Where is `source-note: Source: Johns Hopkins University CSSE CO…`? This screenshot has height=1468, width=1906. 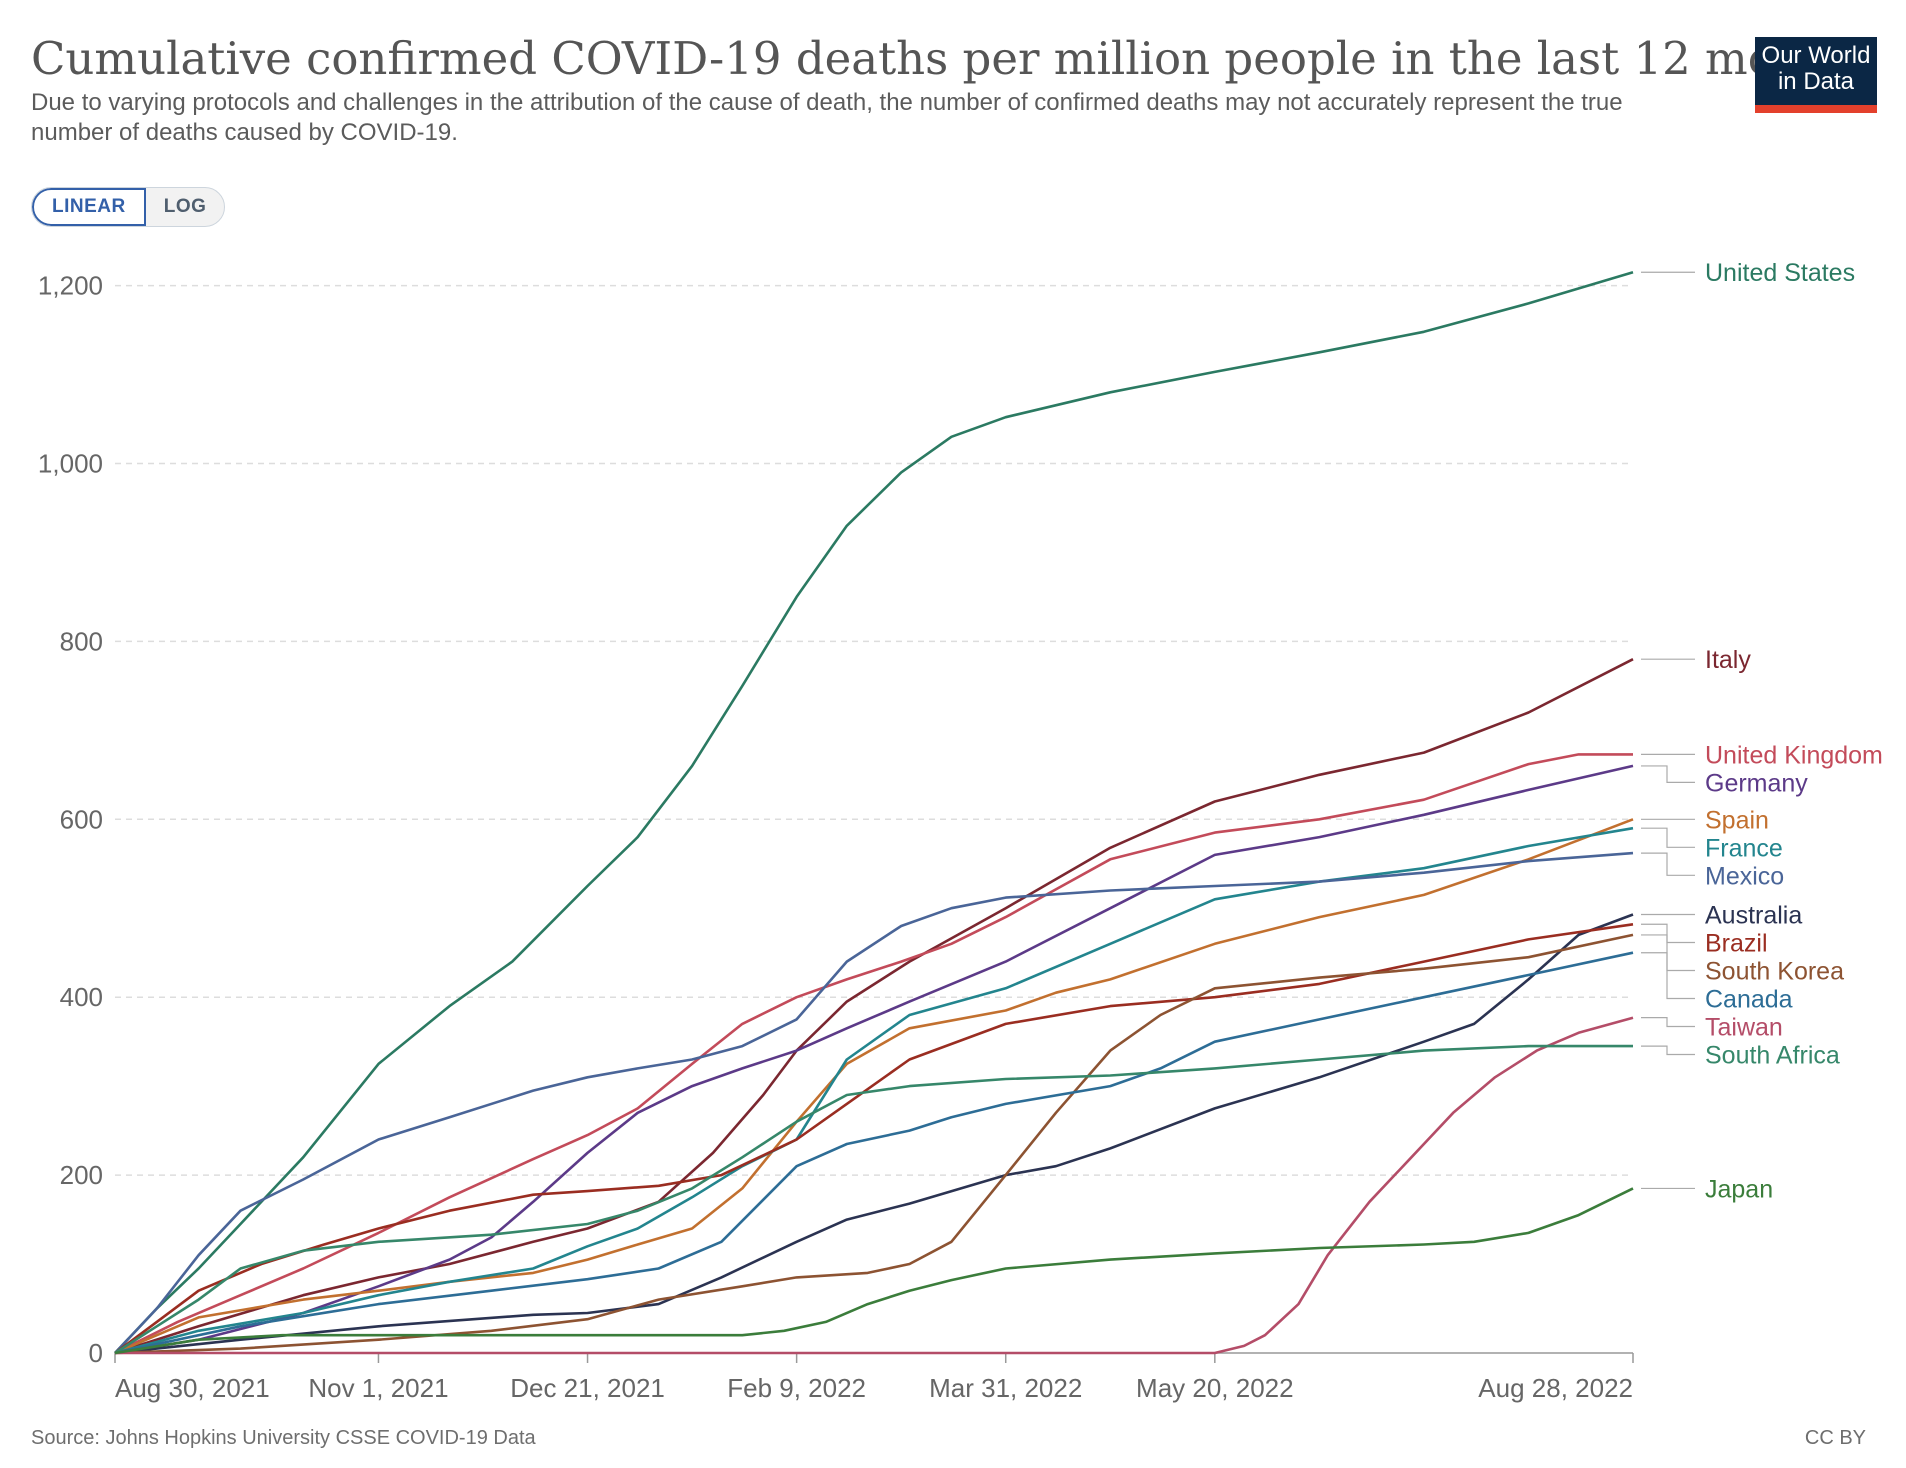
source-note: Source: Johns Hopkins University CSSE CO… is located at coordinates (283, 1438).